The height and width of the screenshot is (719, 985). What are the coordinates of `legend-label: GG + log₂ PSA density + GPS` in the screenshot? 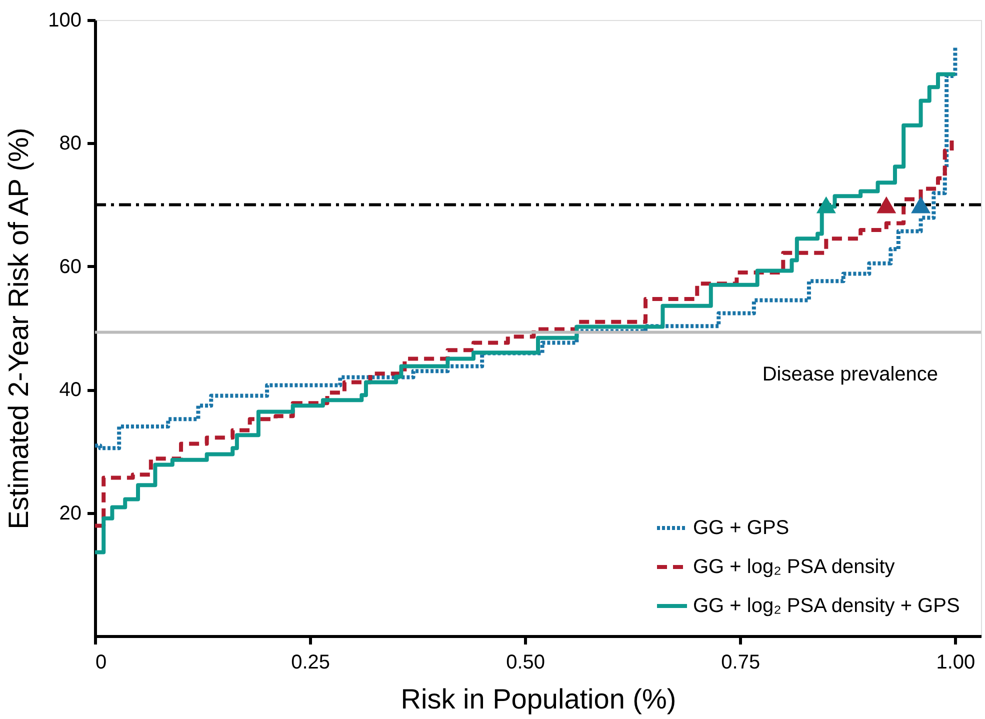 It's located at (826, 606).